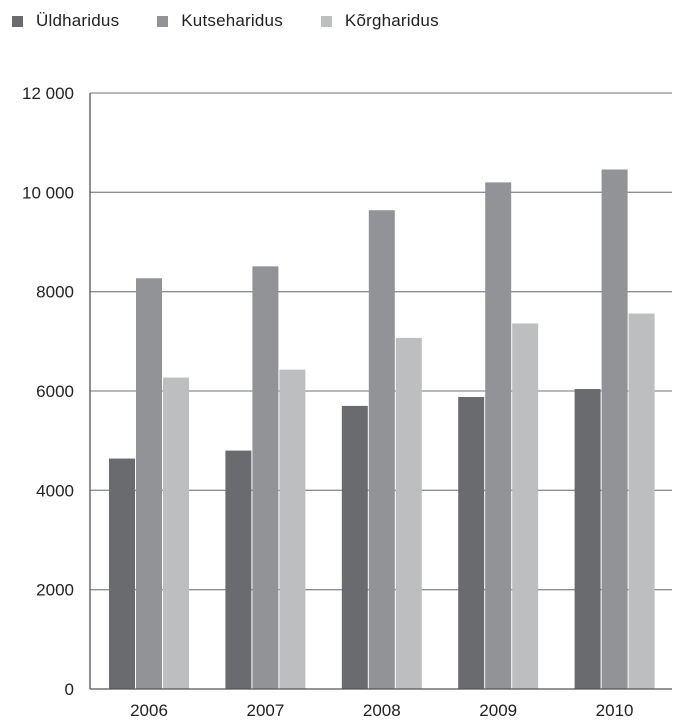 Image resolution: width=691 pixels, height=722 pixels. I want to click on legend: Üldharidus Kutseharidus Kõrgharidus, so click(244, 21).